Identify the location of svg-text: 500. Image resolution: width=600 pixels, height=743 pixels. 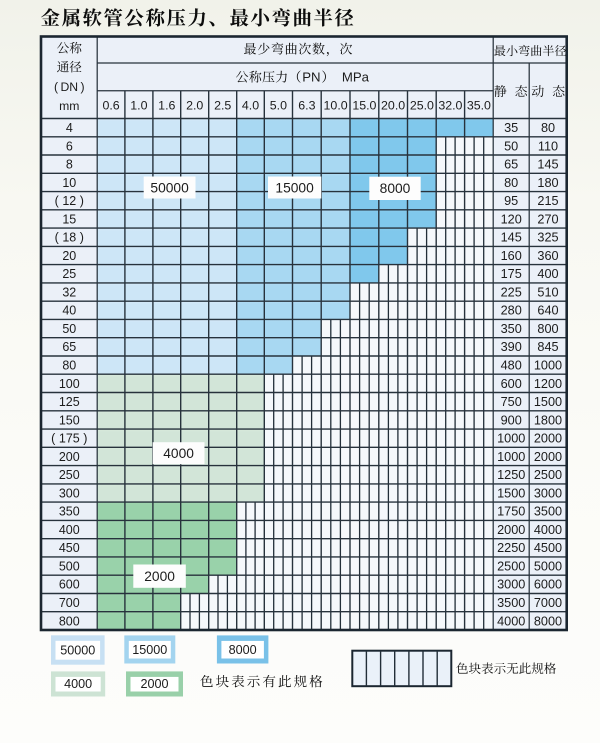
(69, 567).